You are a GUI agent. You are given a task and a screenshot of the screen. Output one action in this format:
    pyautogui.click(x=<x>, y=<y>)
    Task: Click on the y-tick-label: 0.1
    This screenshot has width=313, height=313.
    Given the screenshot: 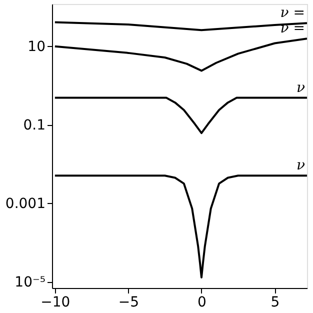 What is the action you would take?
    pyautogui.click(x=34, y=125)
    